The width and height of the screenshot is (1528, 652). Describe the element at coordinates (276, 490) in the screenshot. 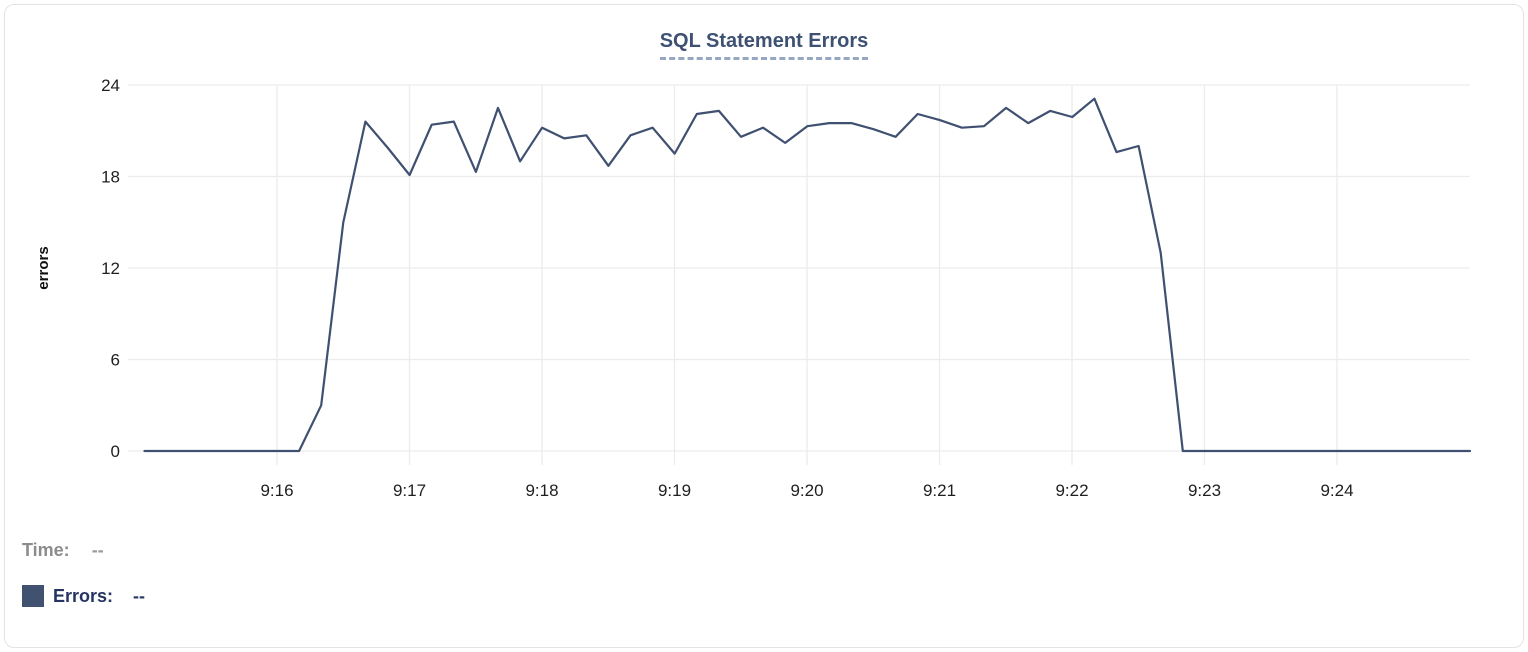

I see `x-tick-label: 9:16` at that location.